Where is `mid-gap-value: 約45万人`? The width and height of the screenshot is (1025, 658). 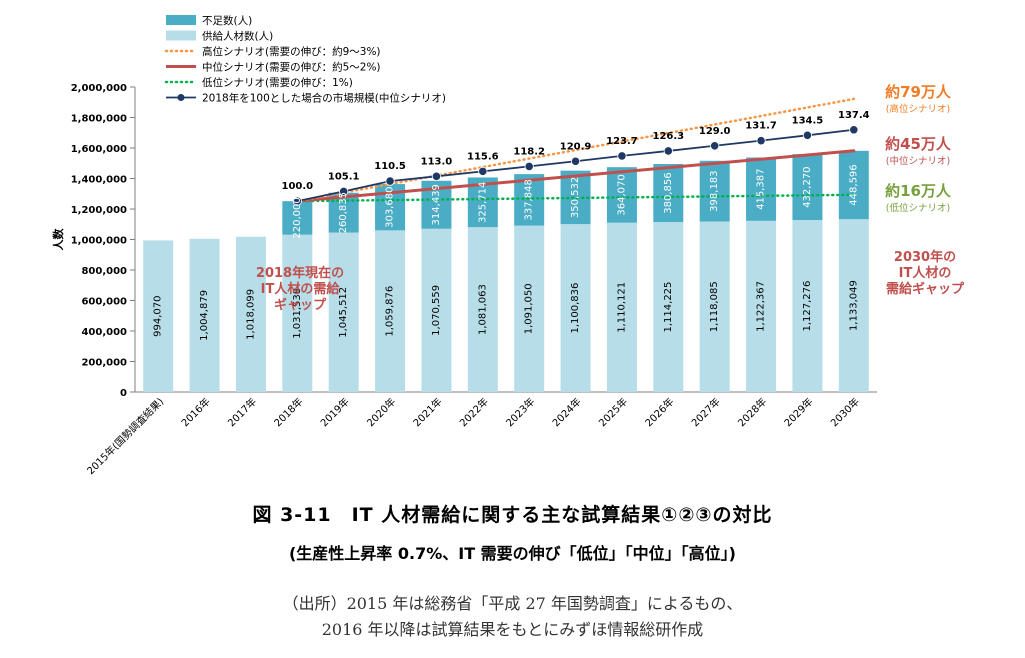
mid-gap-value: 約45万人 is located at coordinates (918, 144).